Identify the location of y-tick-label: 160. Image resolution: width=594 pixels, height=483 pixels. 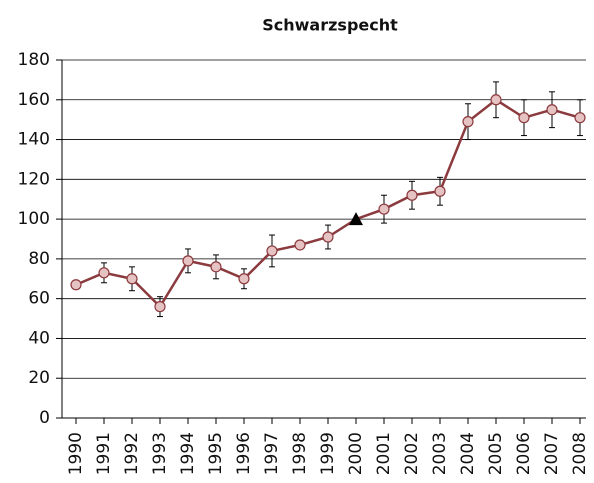
(34, 100).